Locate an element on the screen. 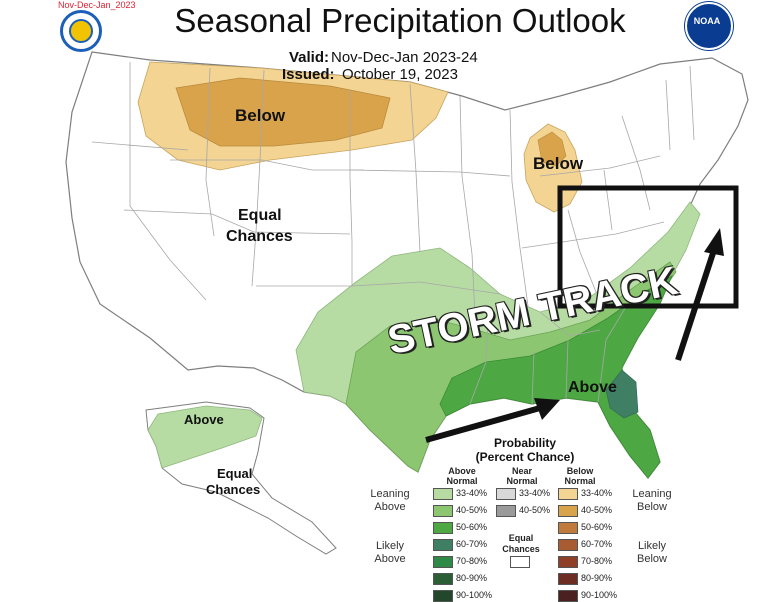 The image size is (760, 602). leaning-above-line-2: Above is located at coordinates (390, 507).